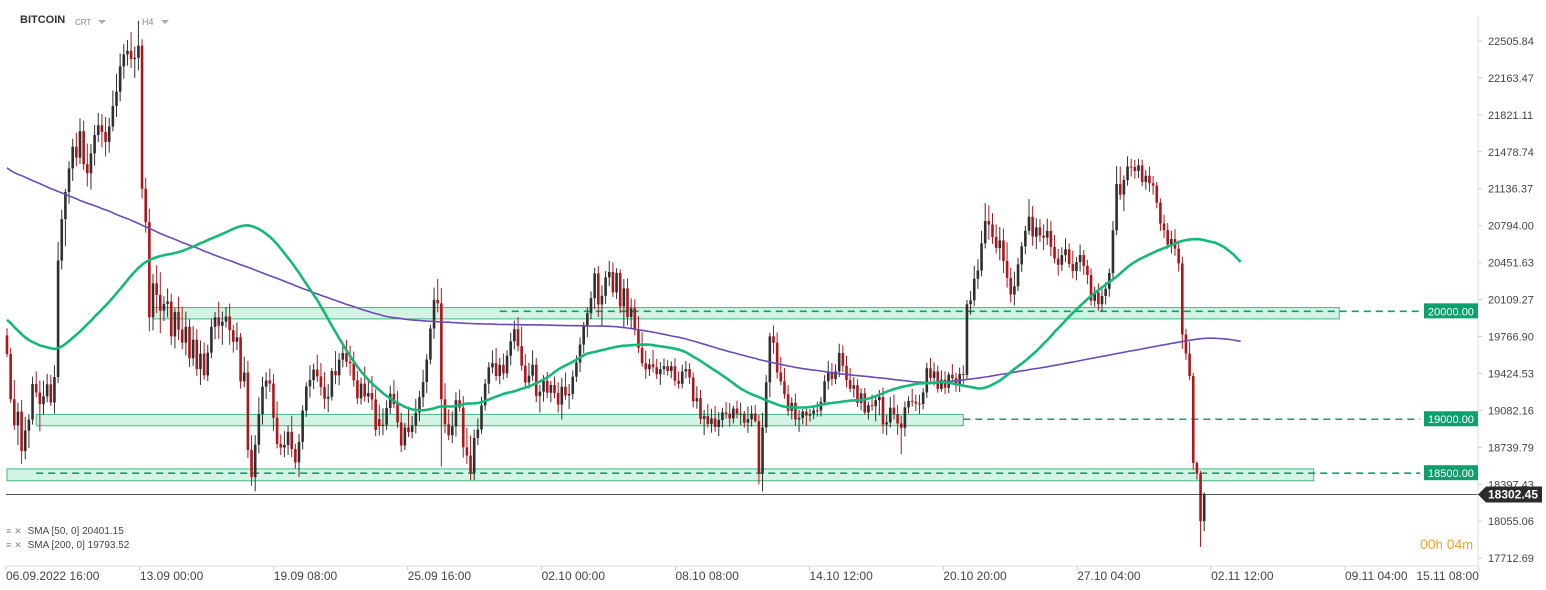  I want to click on legend-sma-200: ≡ ✕ SMA [200, 0] 19793.52, so click(67, 545).